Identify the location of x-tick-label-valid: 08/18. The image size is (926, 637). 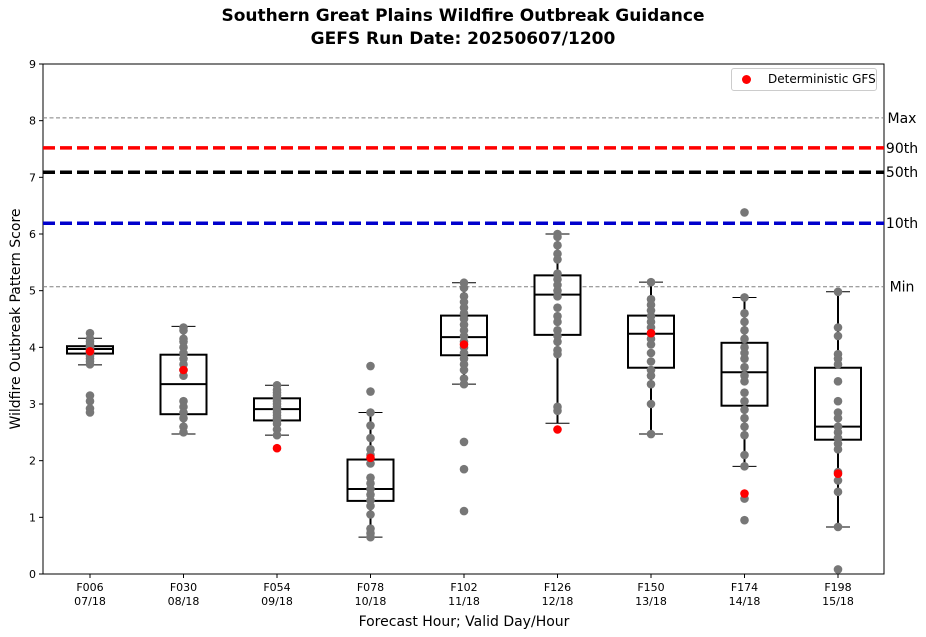
(184, 601).